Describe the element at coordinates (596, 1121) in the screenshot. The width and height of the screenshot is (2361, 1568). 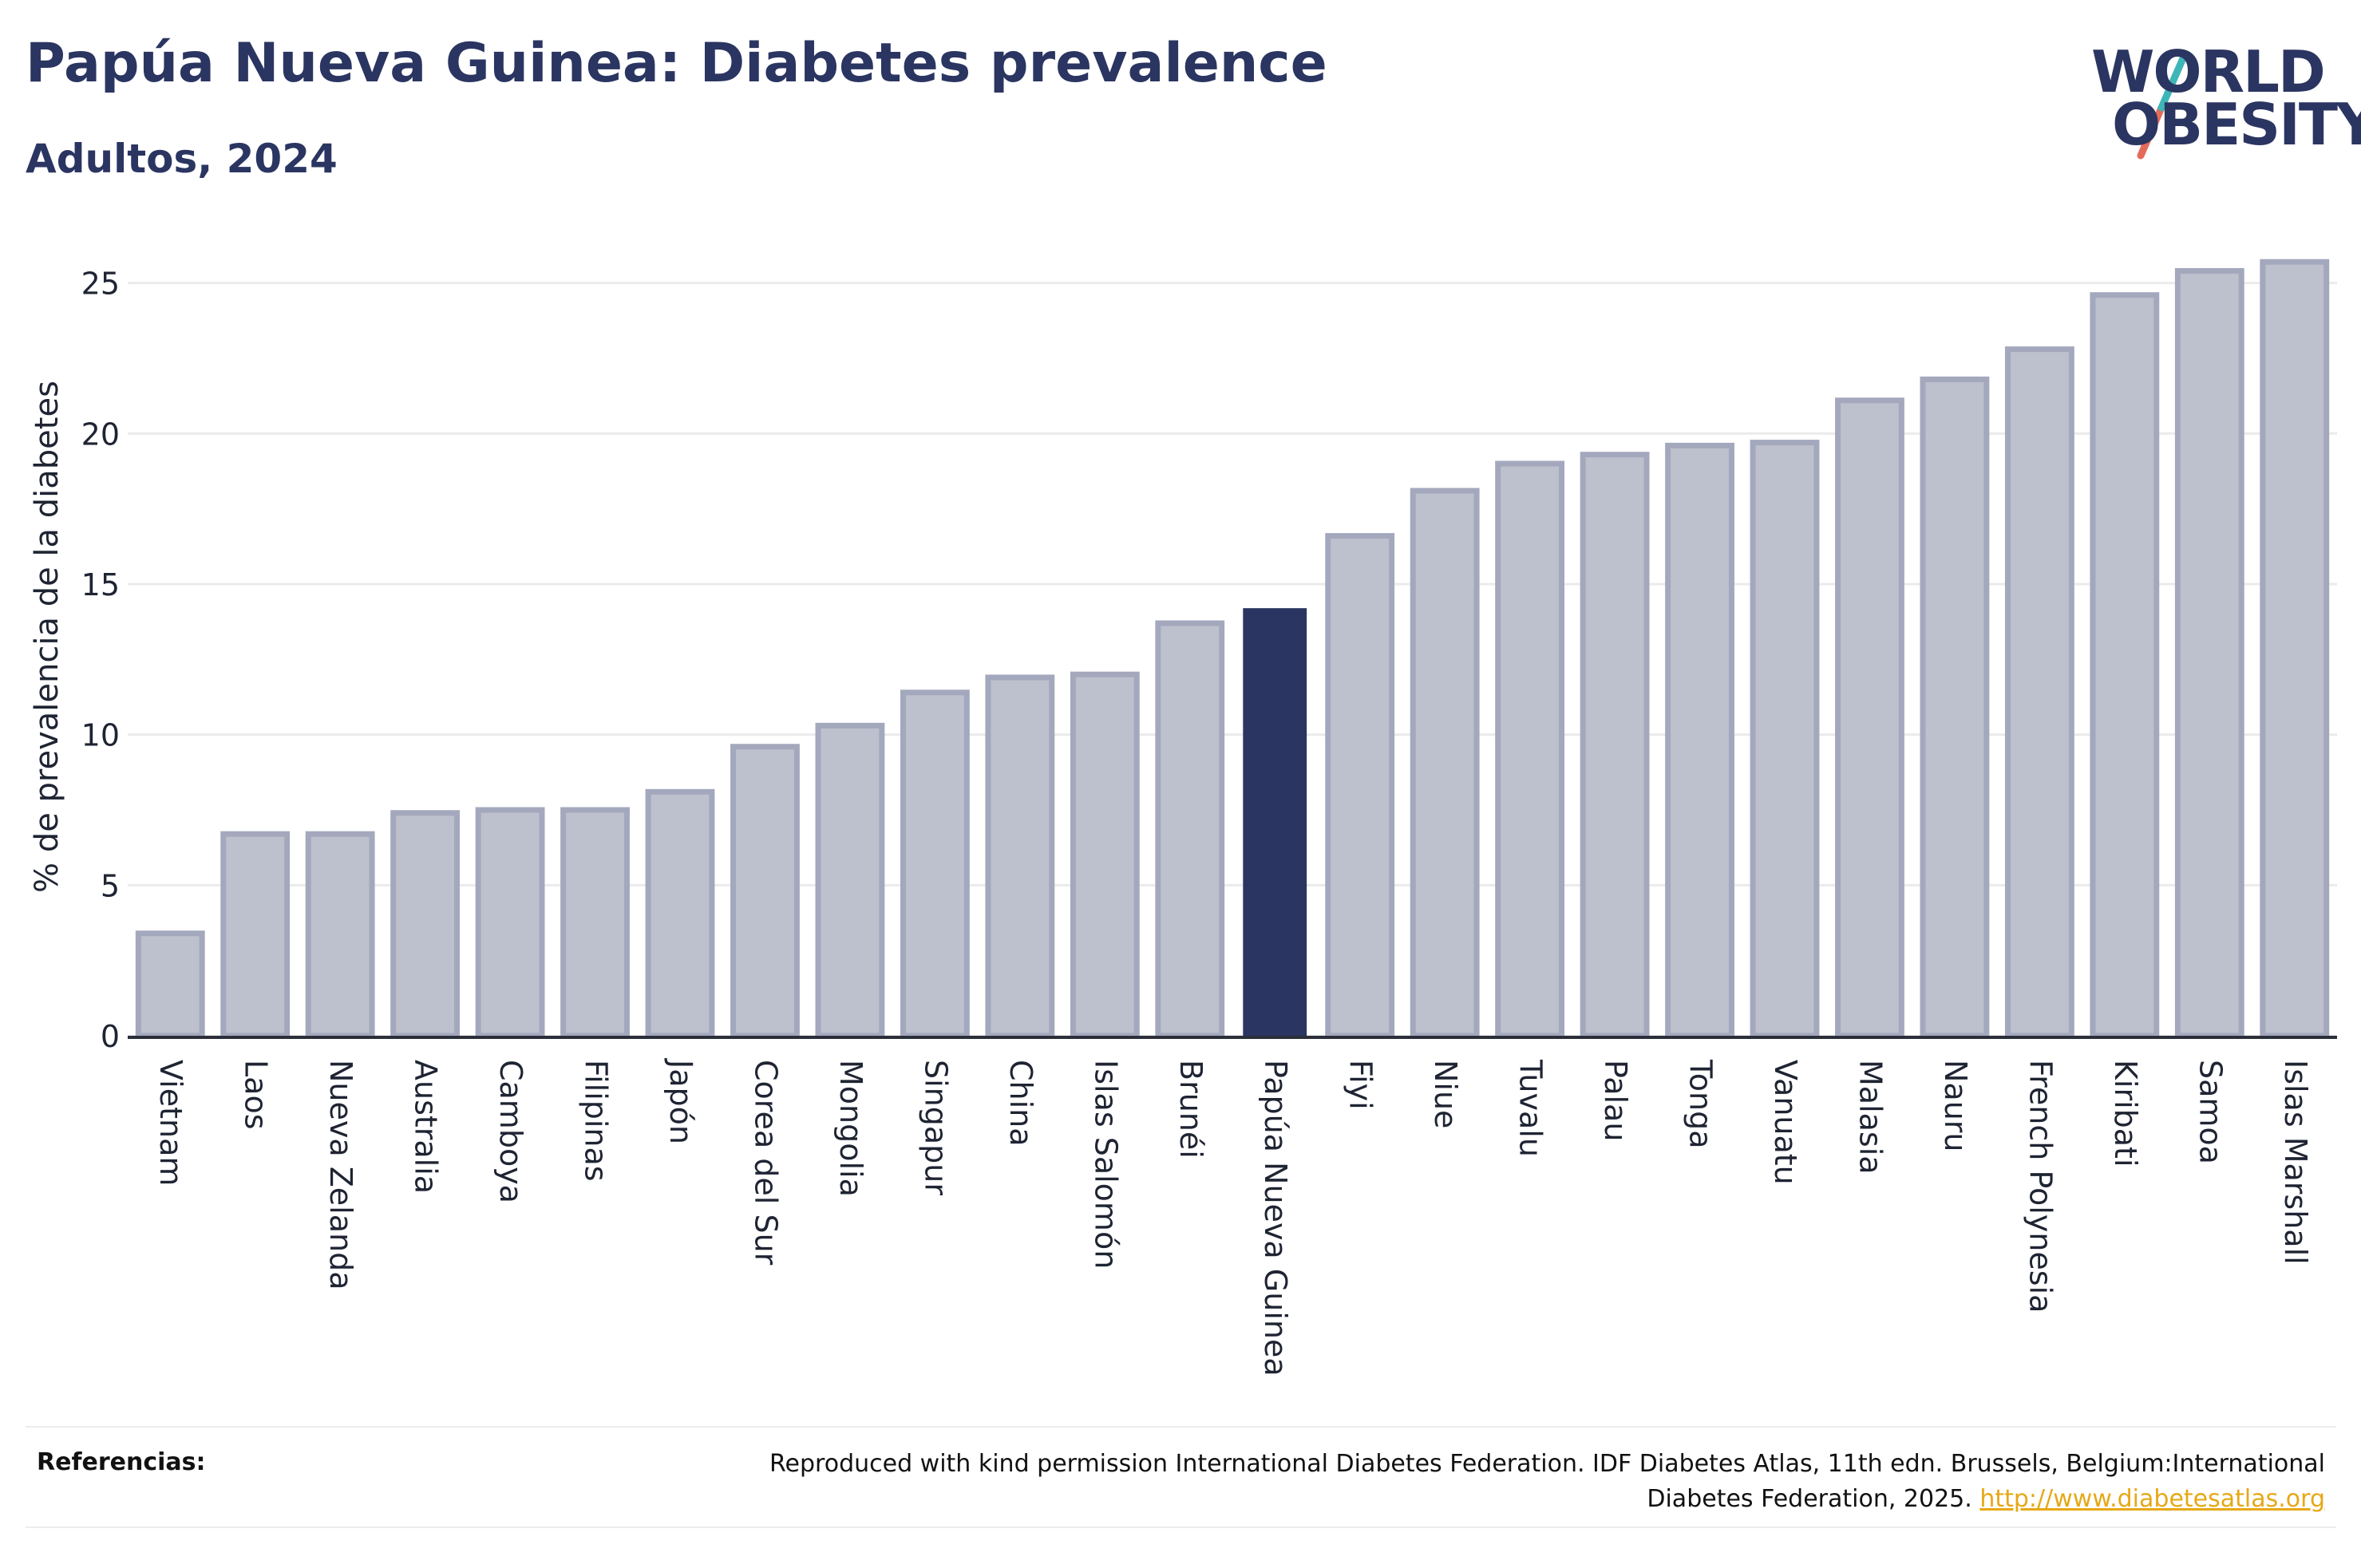
I see `x-tick-label: Filipinas` at that location.